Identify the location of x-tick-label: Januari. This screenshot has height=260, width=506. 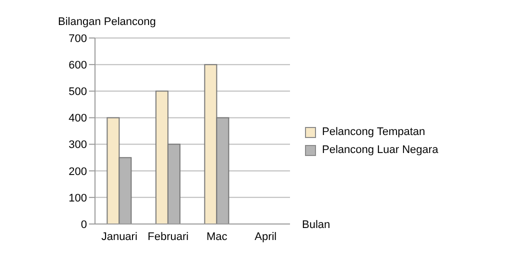
(119, 236).